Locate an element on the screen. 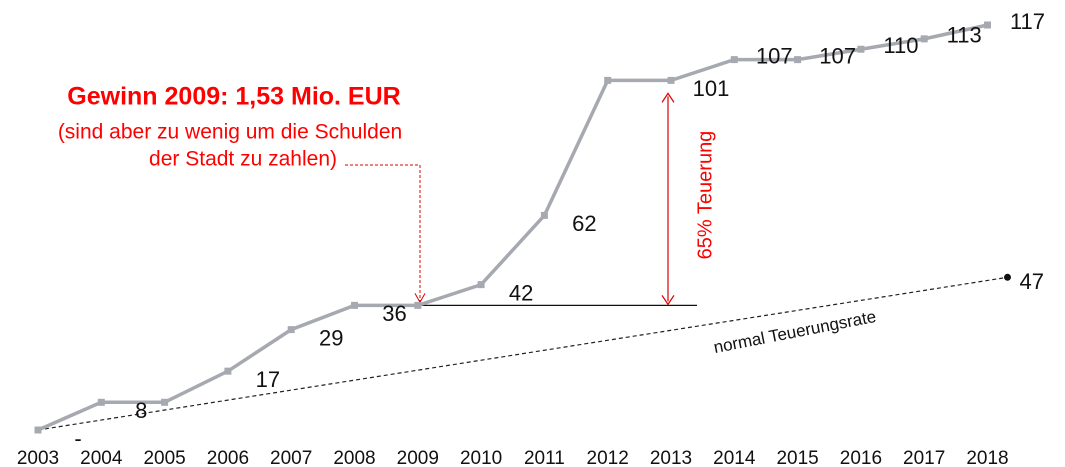 The height and width of the screenshot is (467, 1065). data-label: 29 is located at coordinates (331, 337).